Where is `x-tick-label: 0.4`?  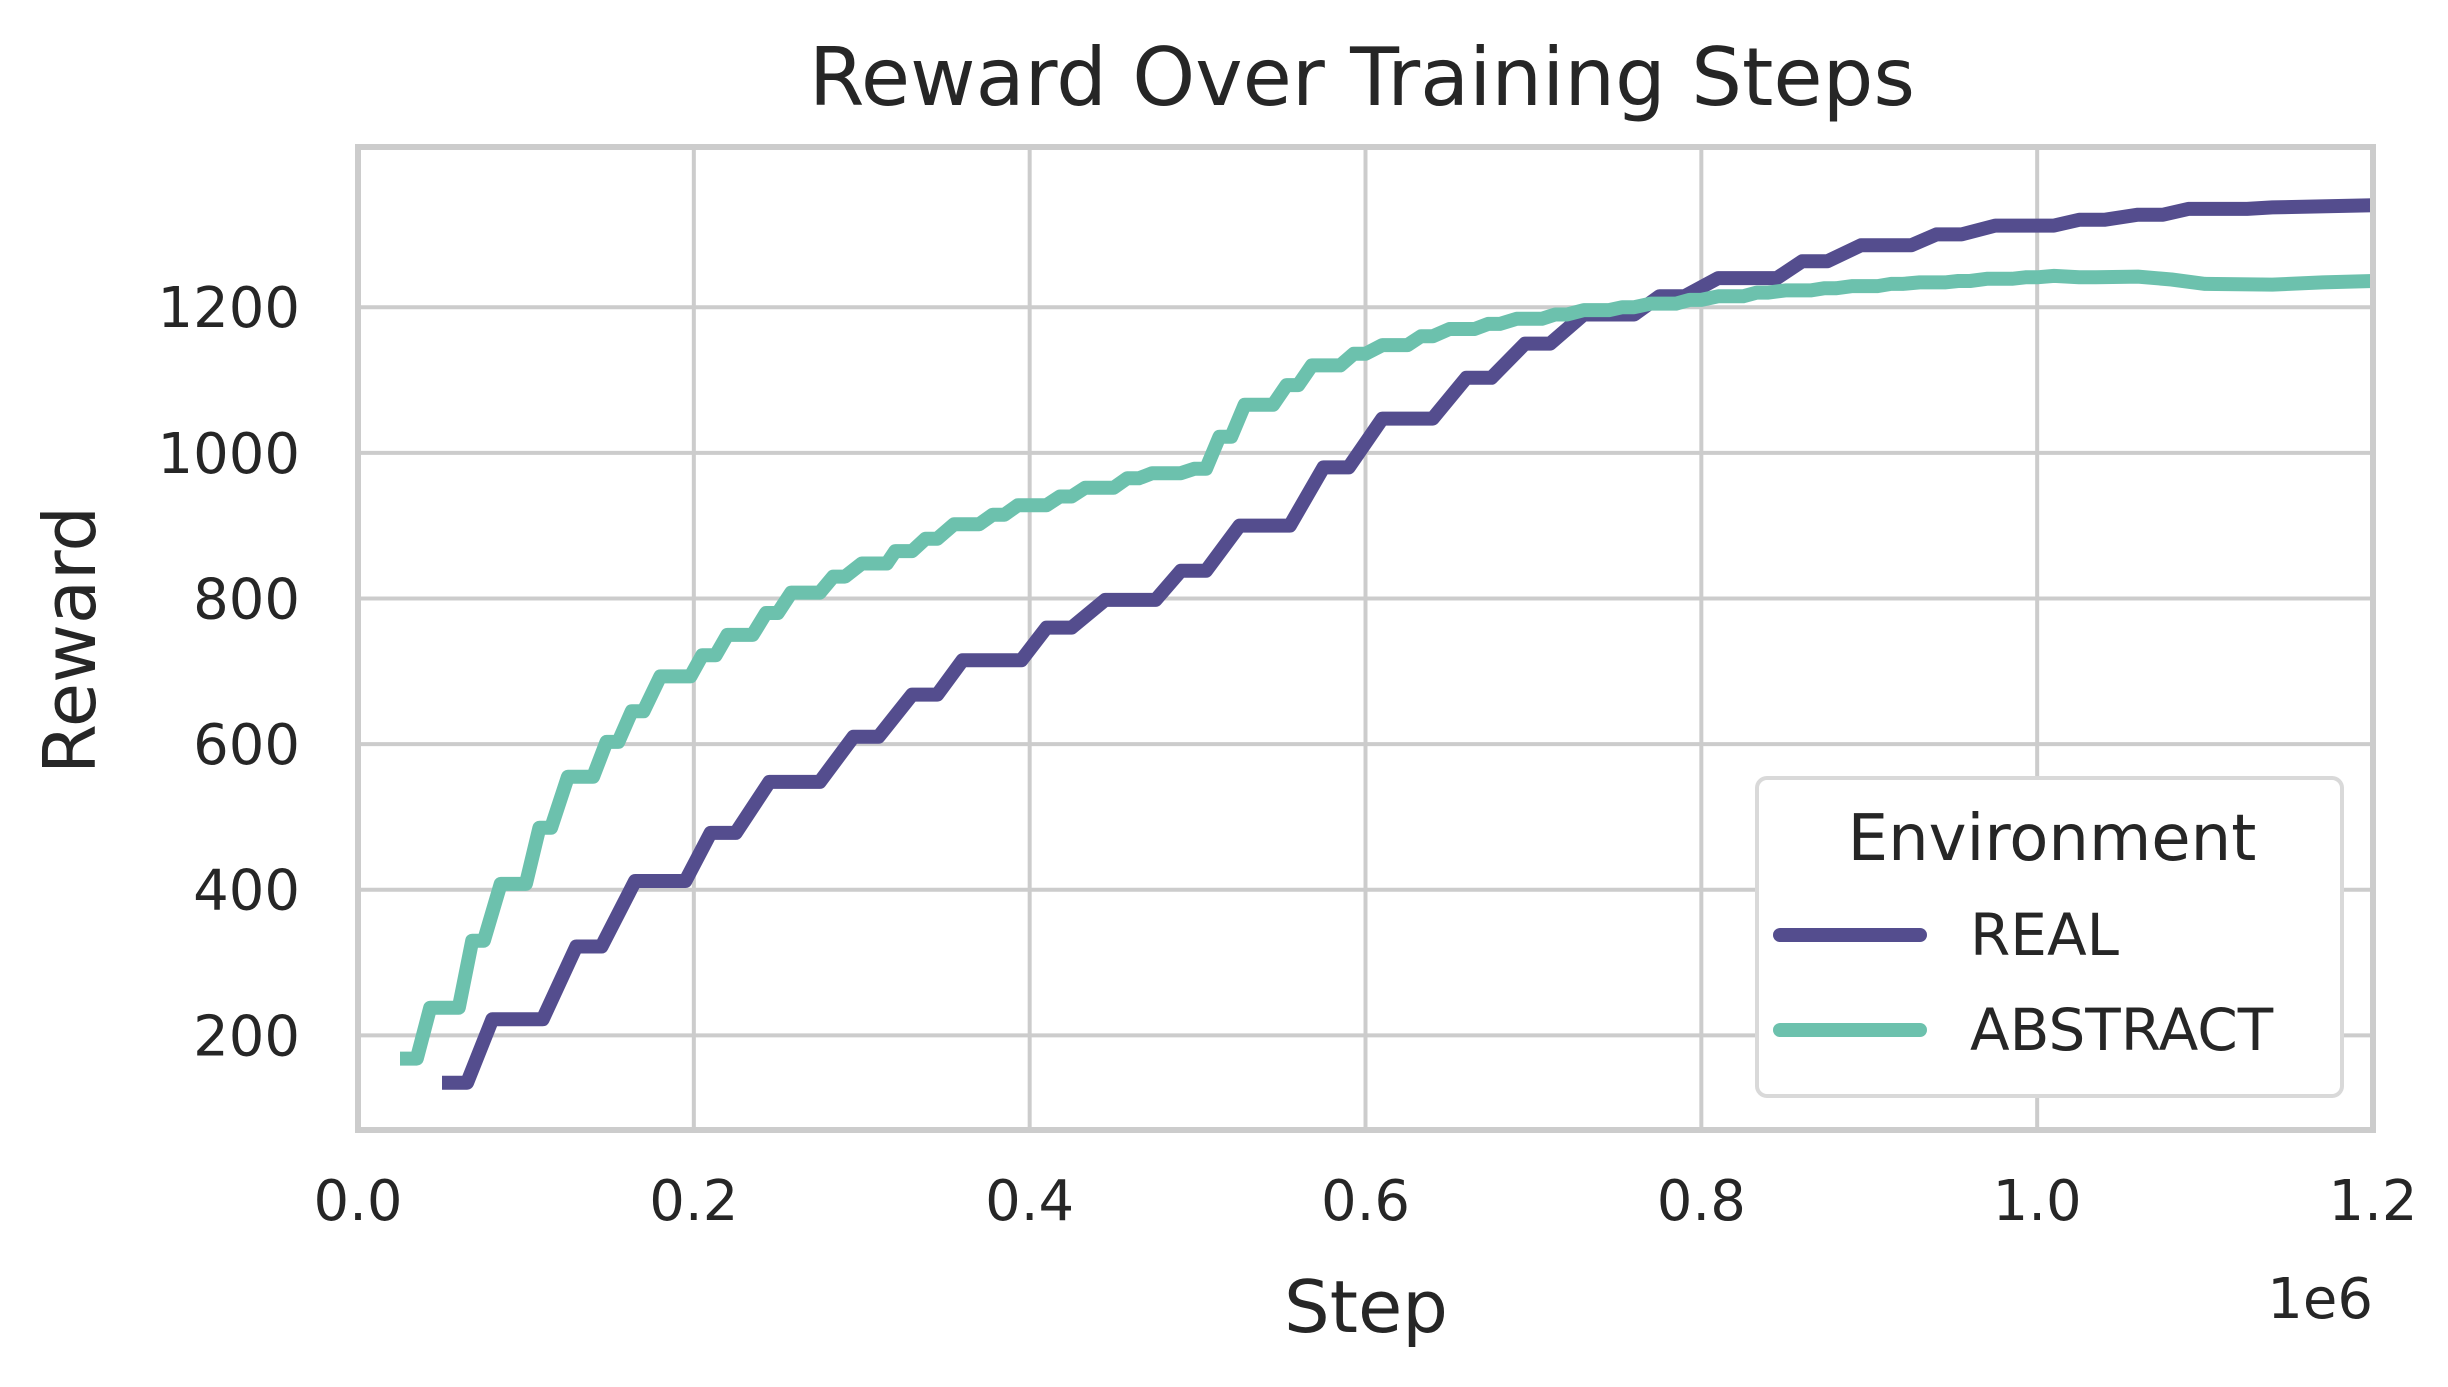
x-tick-label: 0.4 is located at coordinates (1029, 1201).